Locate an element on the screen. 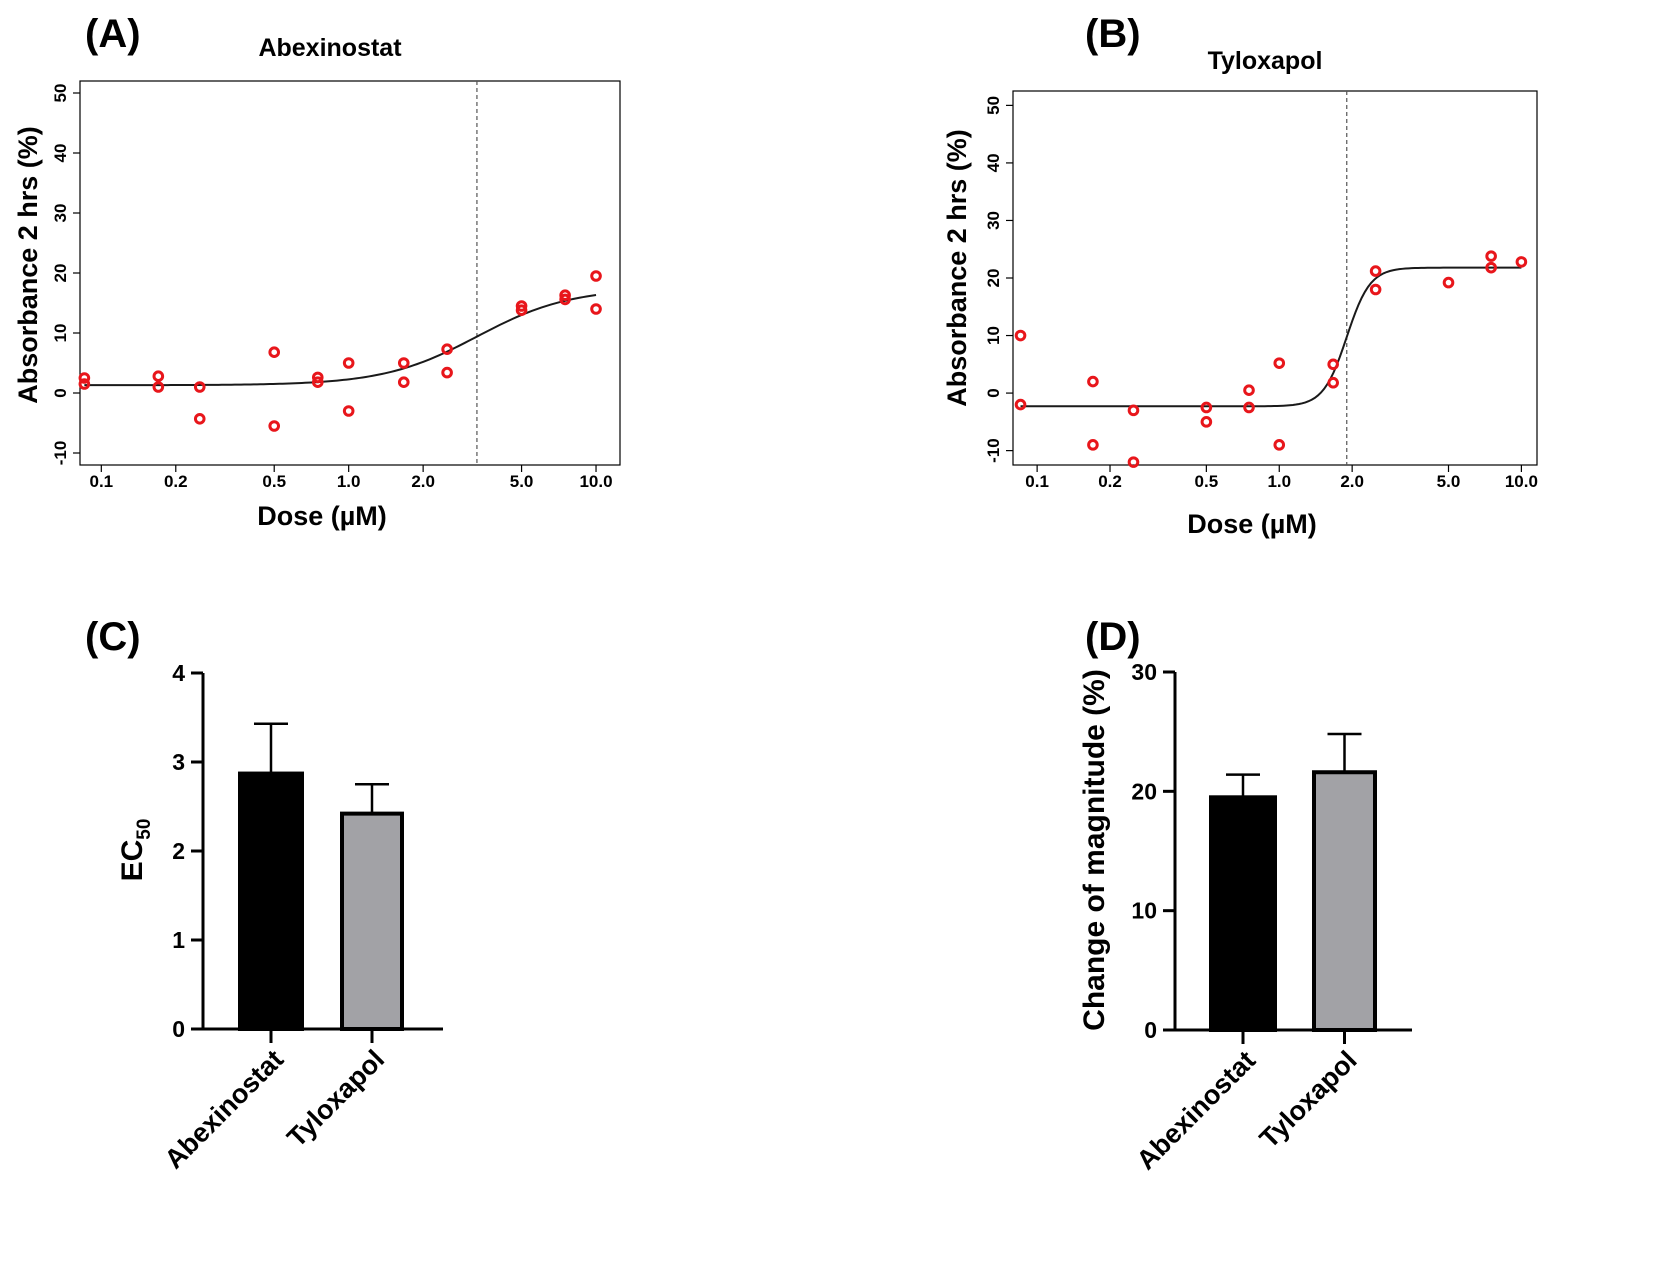  chart-b-x-tick-label: 2.0 is located at coordinates (1352, 481).